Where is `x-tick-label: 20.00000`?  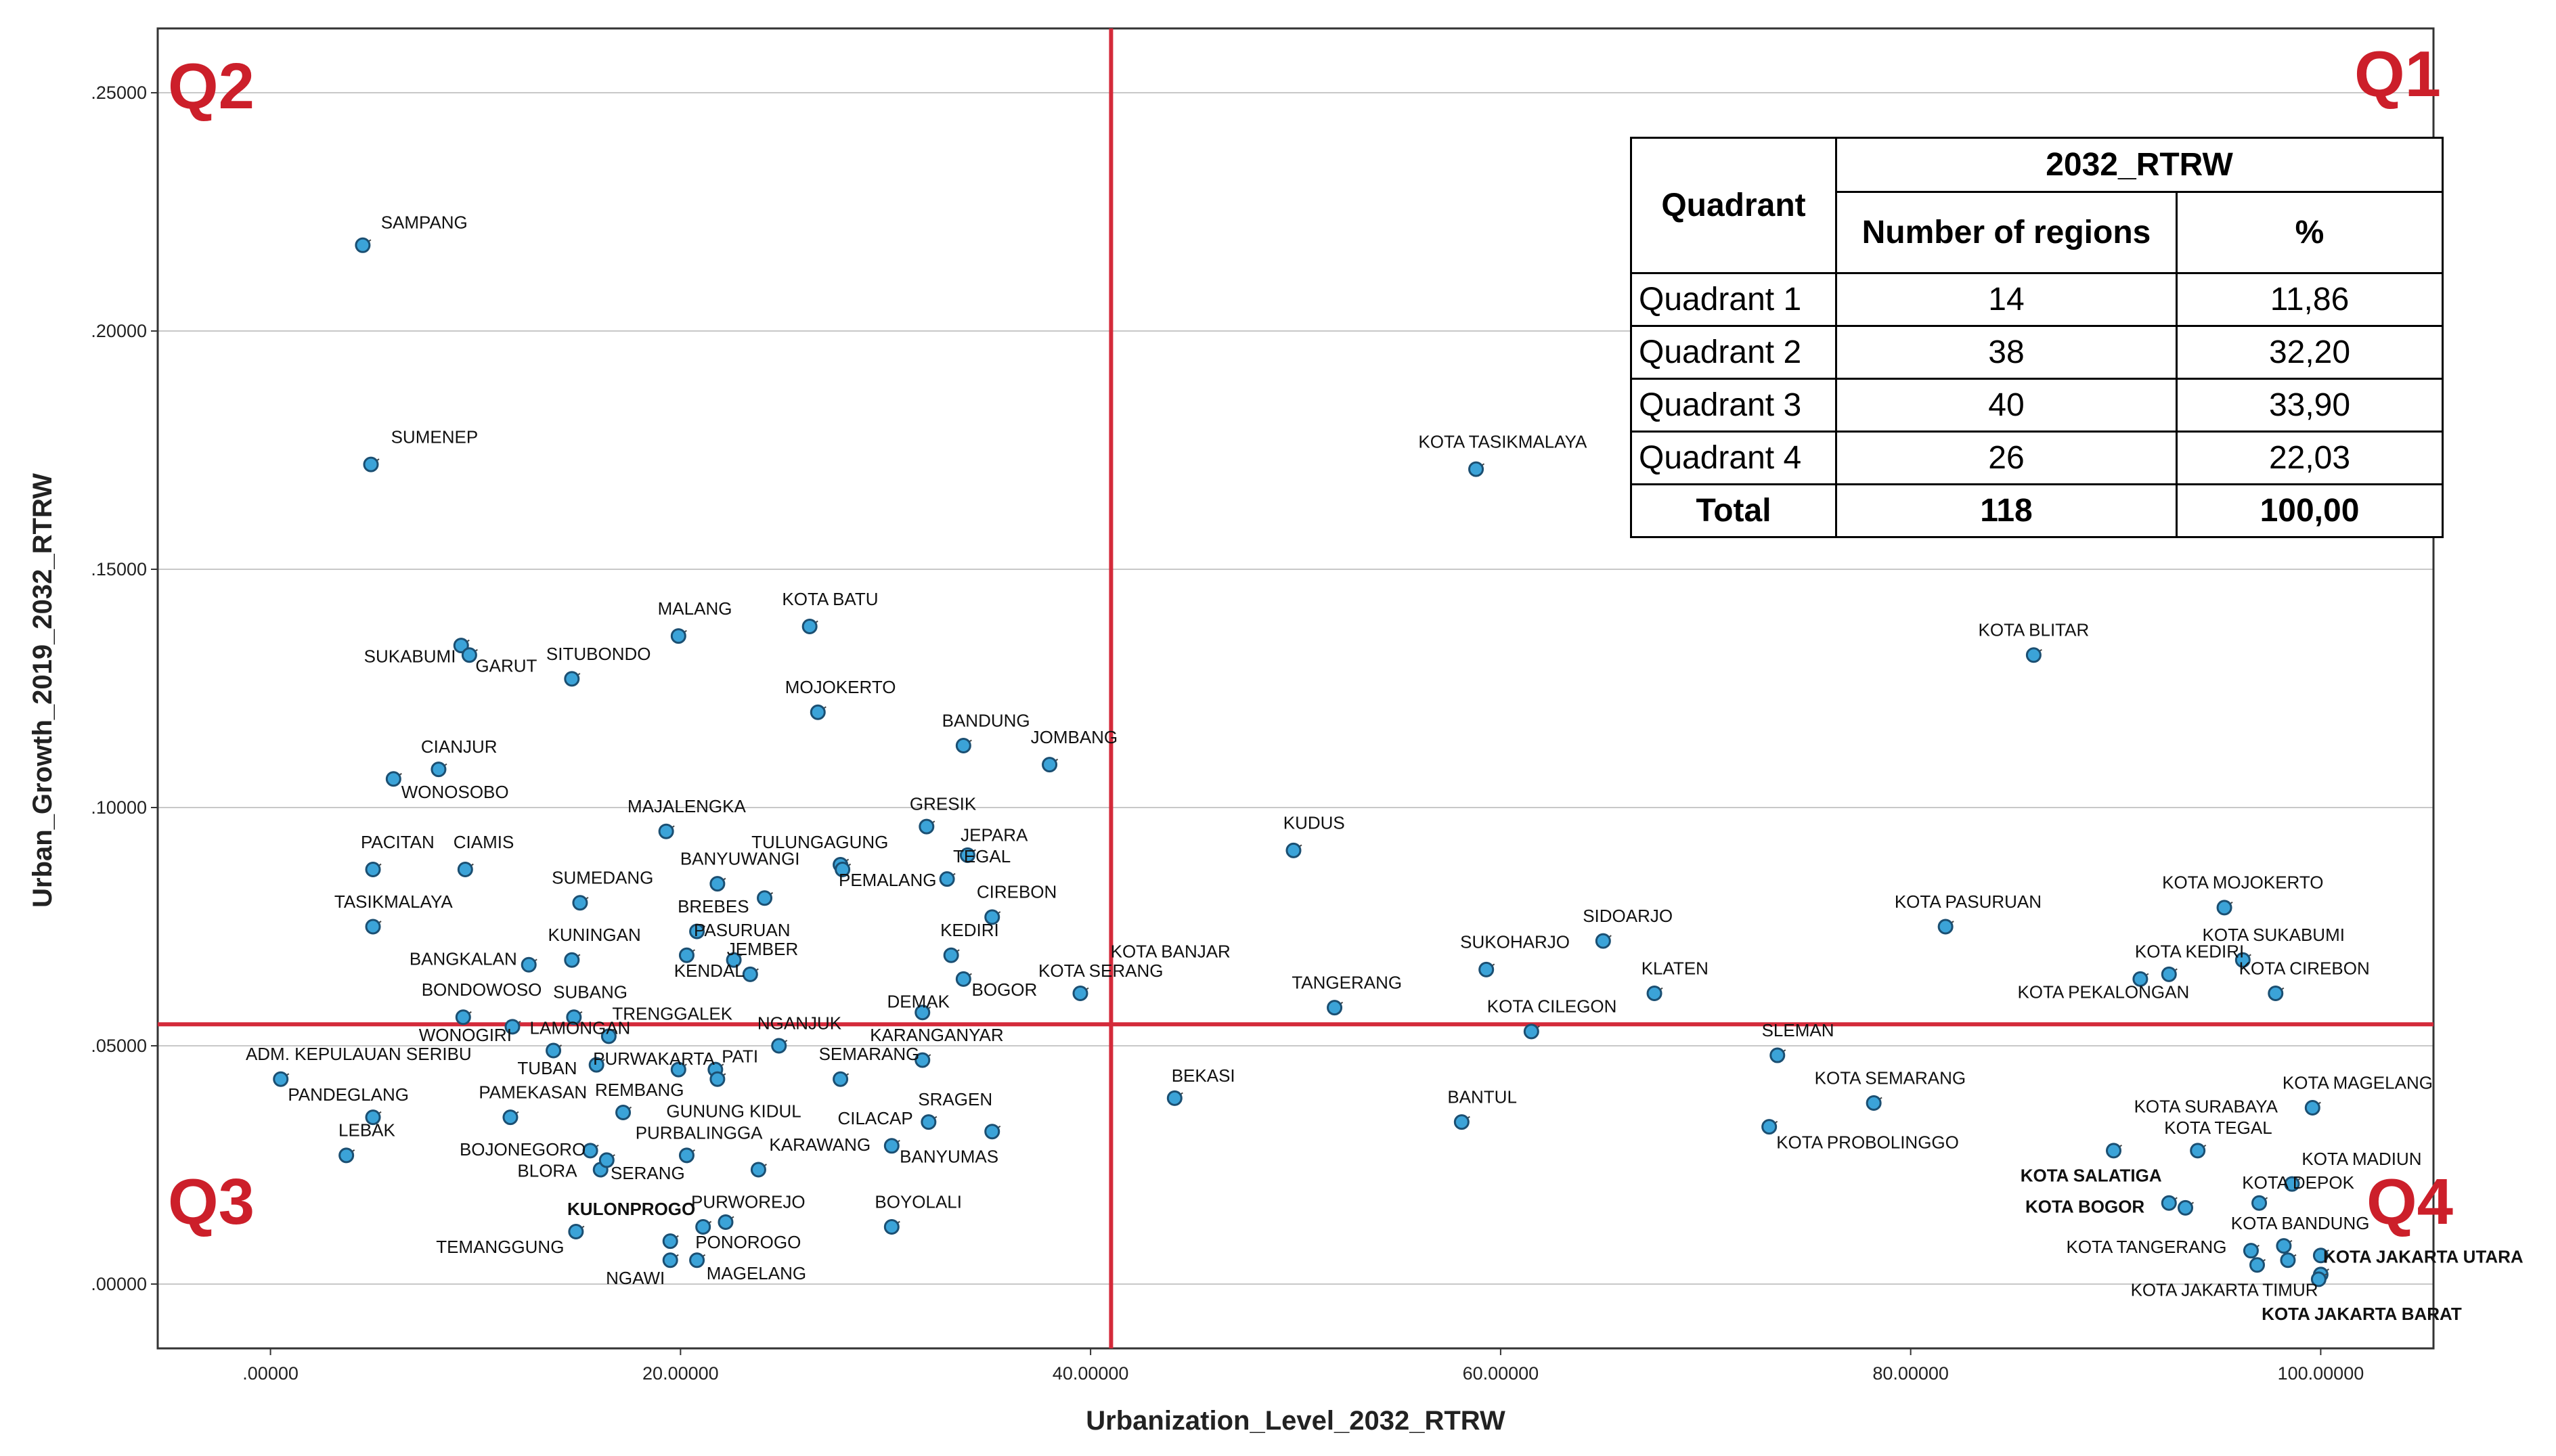
x-tick-label: 20.00000 is located at coordinates (680, 1373).